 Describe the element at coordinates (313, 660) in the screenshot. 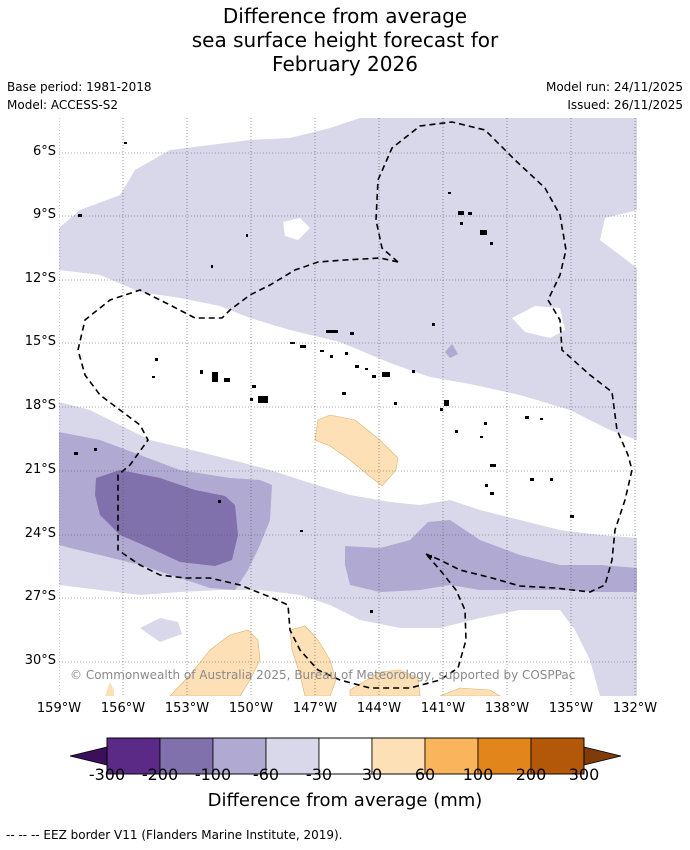

I see `anomaly-positive-sw2` at that location.